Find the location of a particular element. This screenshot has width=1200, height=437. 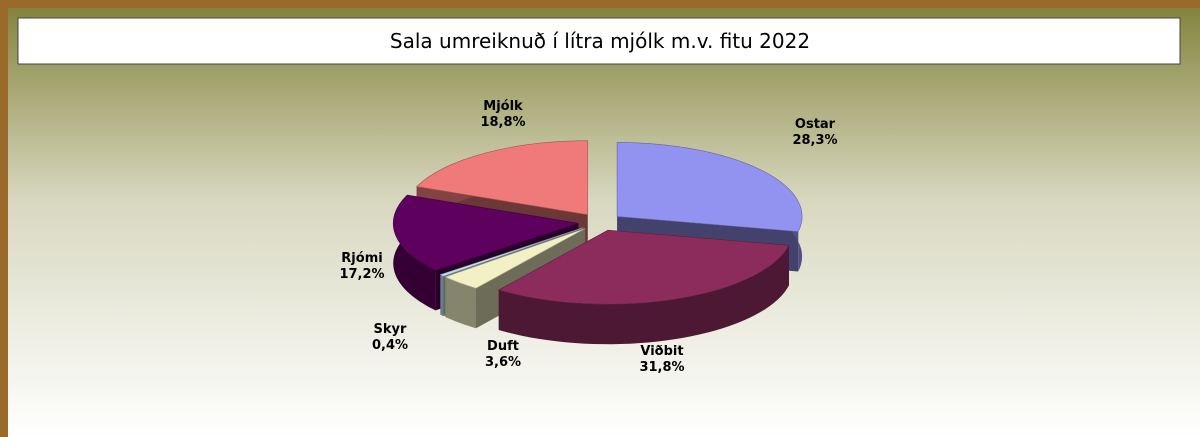

slice-value-label: 18,8% is located at coordinates (502, 122).